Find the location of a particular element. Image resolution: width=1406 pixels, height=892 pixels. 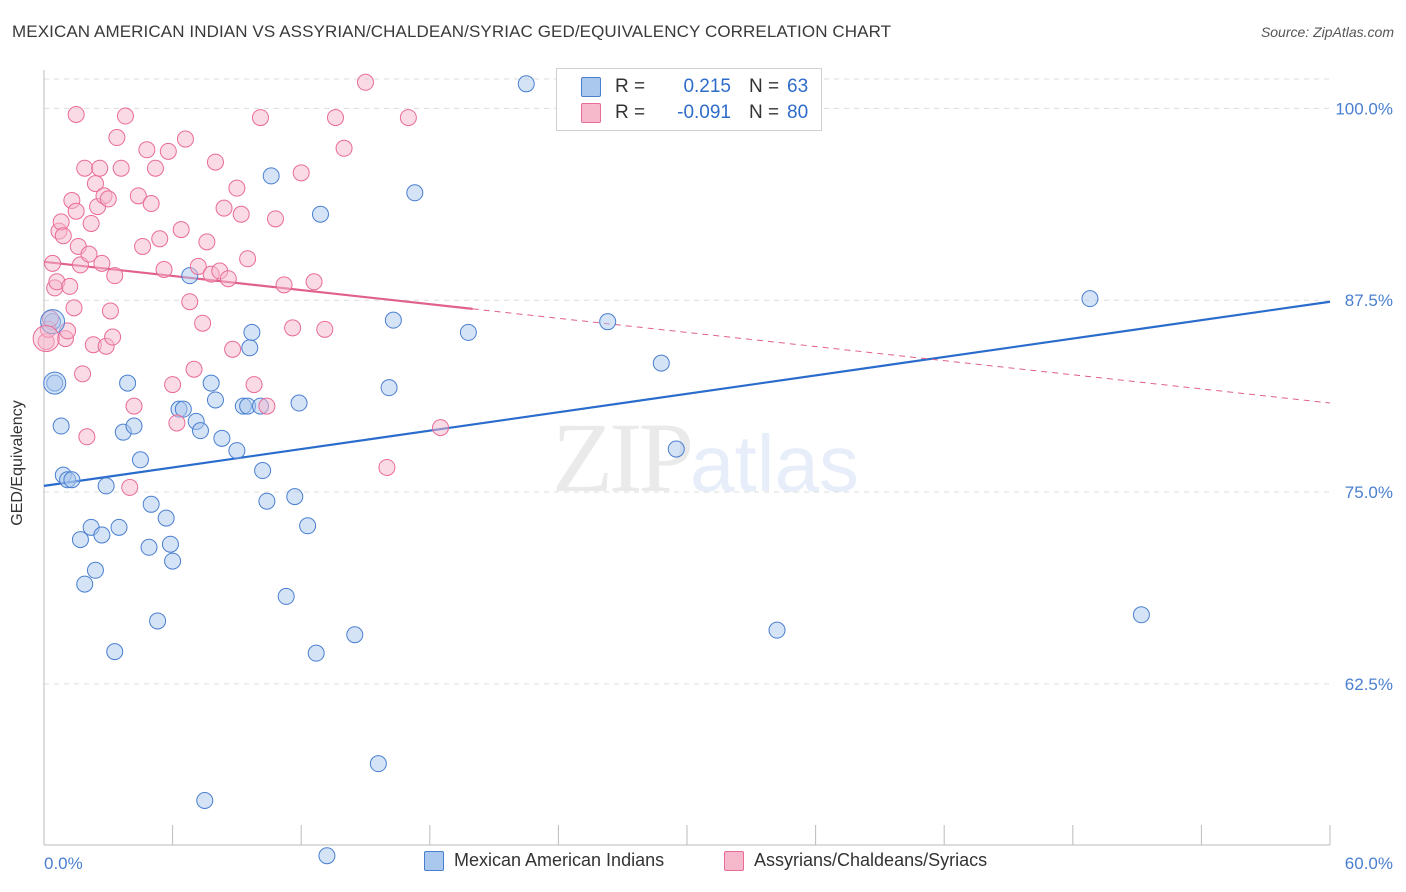

legend-swatch-pink is located at coordinates (734, 860).